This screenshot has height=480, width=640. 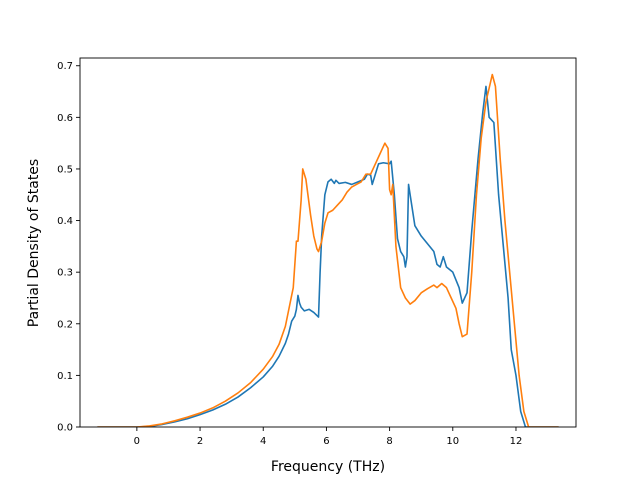 What do you see at coordinates (200, 441) in the screenshot?
I see `x-tick-label: 2` at bounding box center [200, 441].